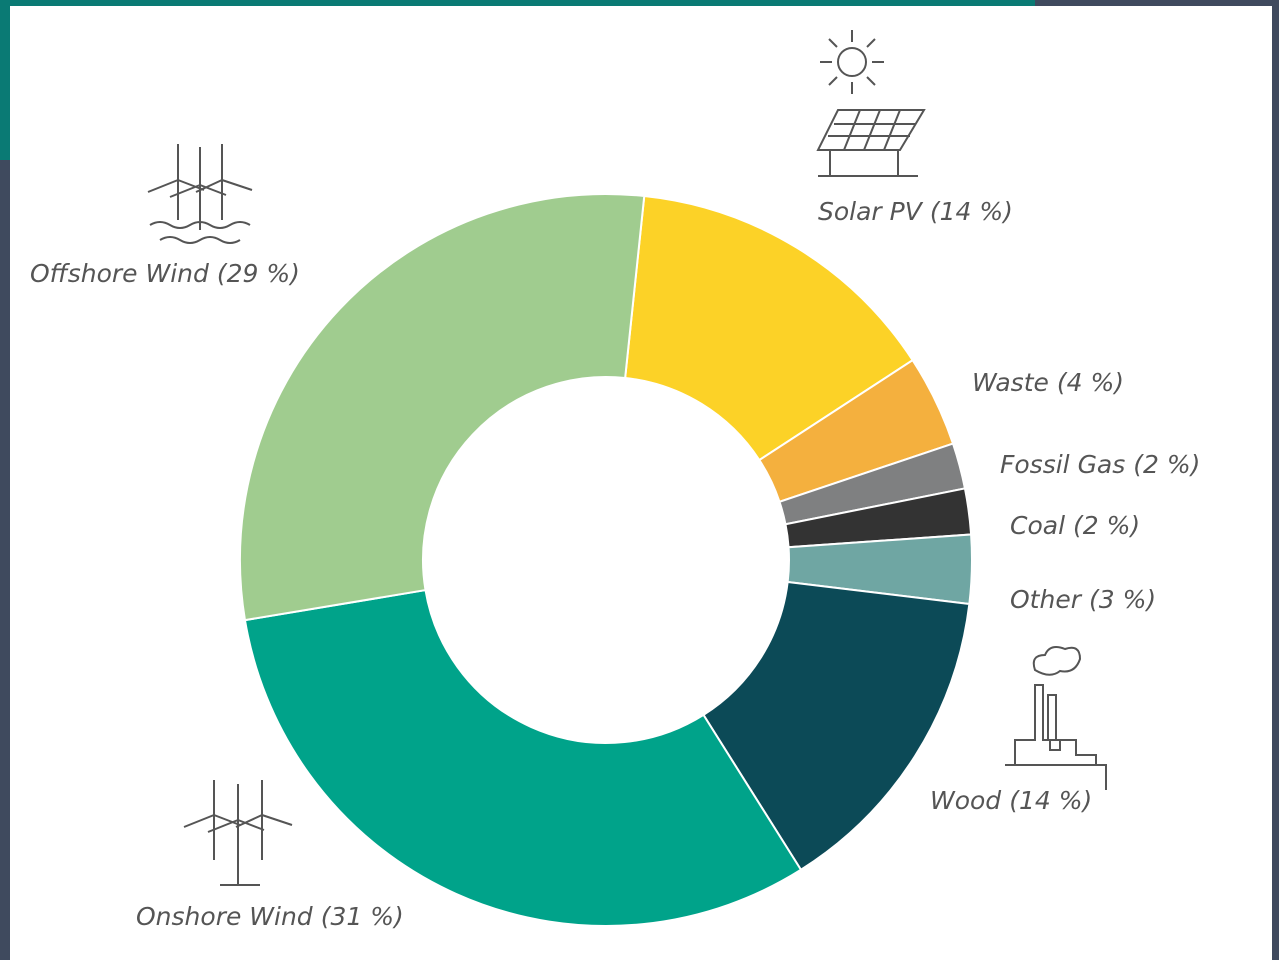 The width and height of the screenshot is (1279, 960). Describe the element at coordinates (200, 194) in the screenshot. I see `offshore-wind-icon` at that location.